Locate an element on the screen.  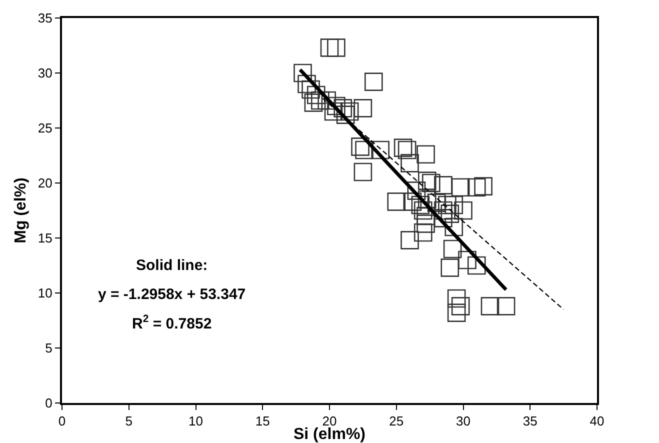
y-tick-label: 35 is located at coordinates (45, 18).